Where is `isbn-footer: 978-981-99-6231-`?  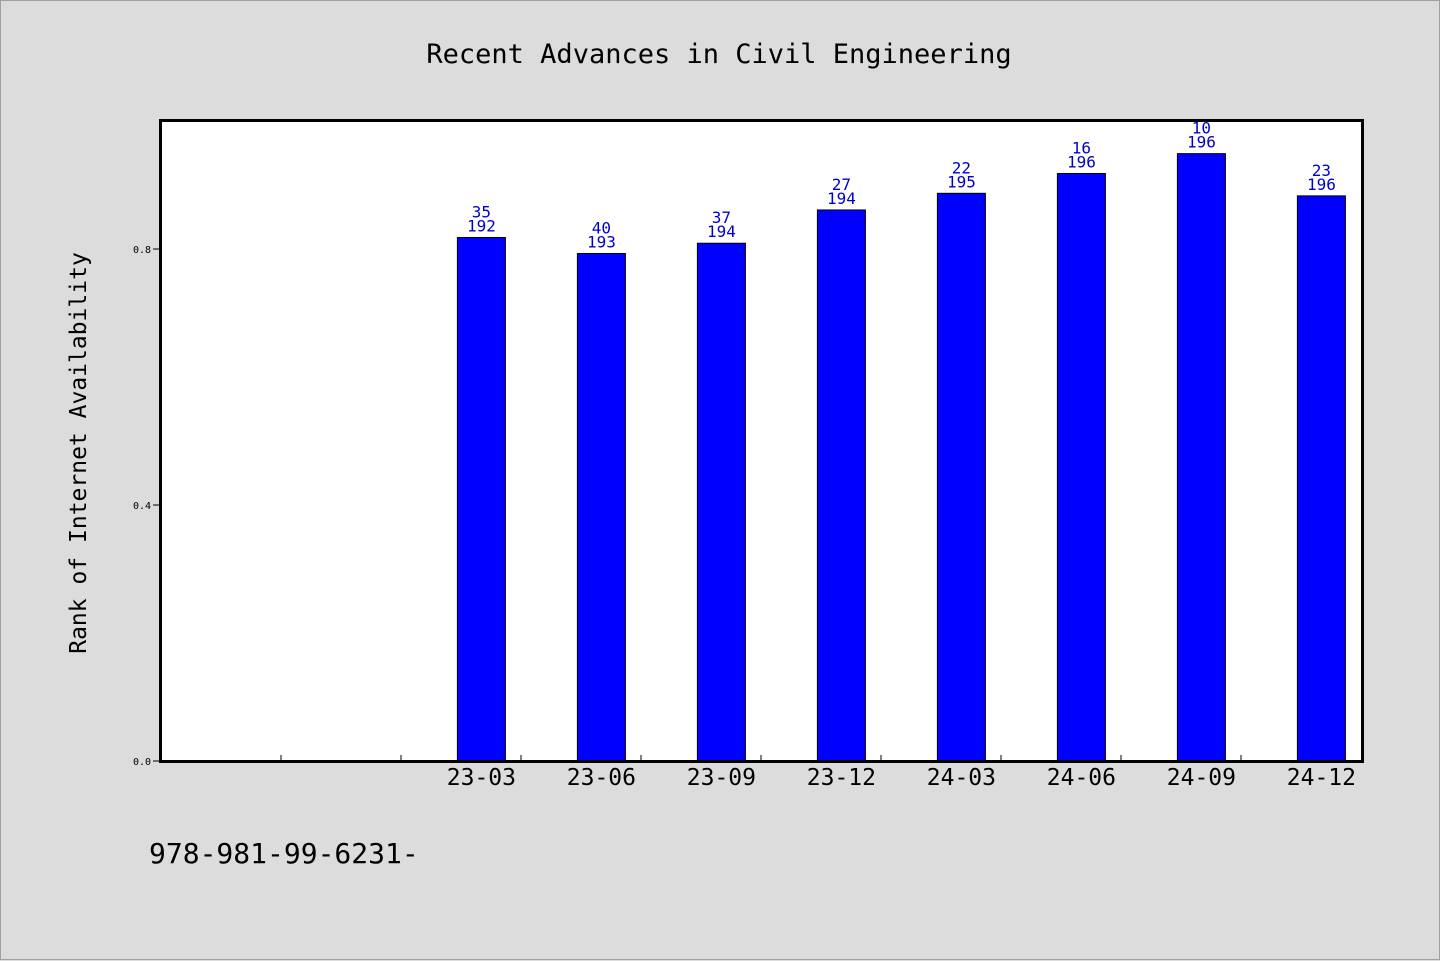
isbn-footer: 978-981-99-6231- is located at coordinates (284, 853).